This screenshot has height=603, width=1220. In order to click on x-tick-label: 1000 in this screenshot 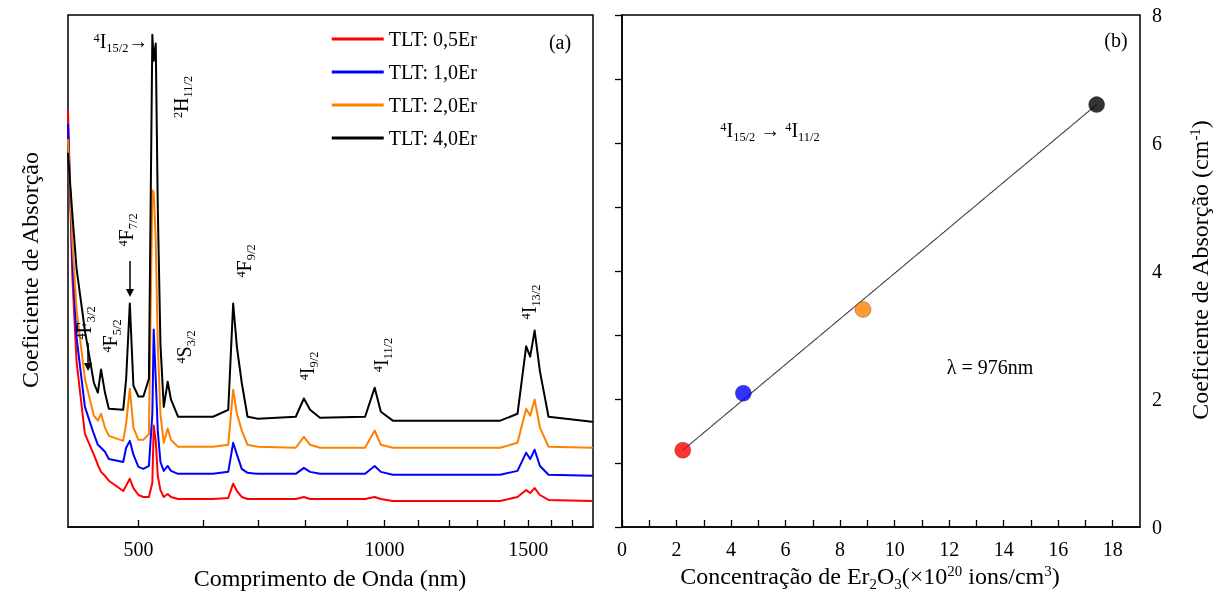, I will do `click(384, 549)`.